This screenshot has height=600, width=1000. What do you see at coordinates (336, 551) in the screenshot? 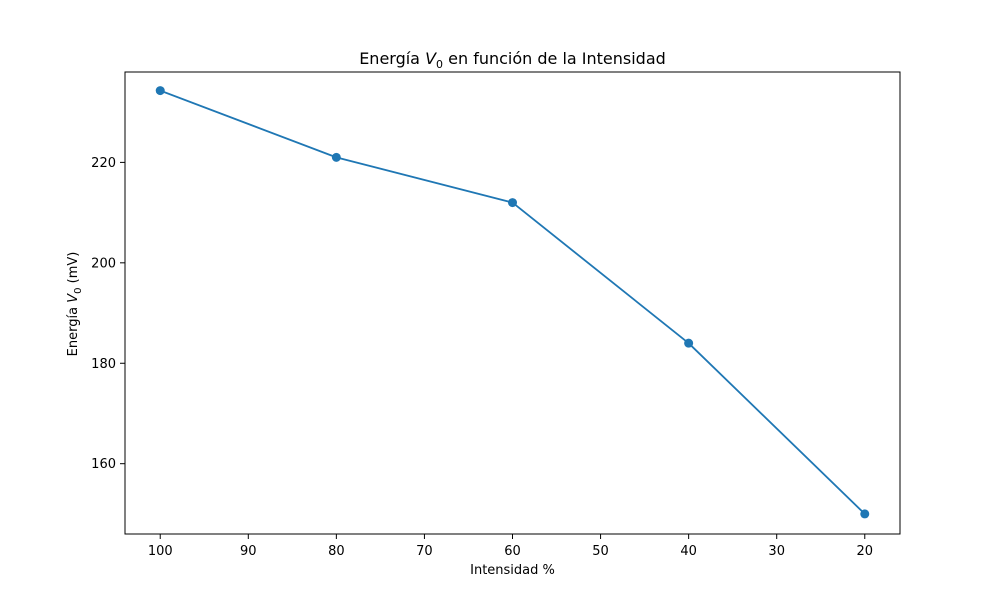
I see `x-tick-label: 80` at bounding box center [336, 551].